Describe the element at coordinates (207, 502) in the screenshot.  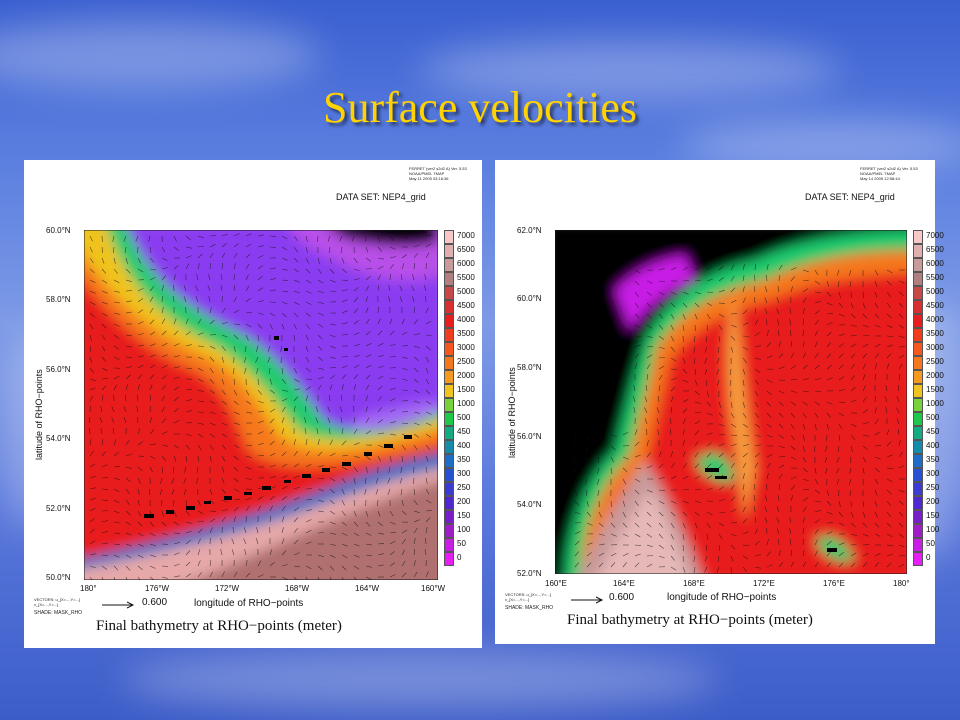
I see `island` at that location.